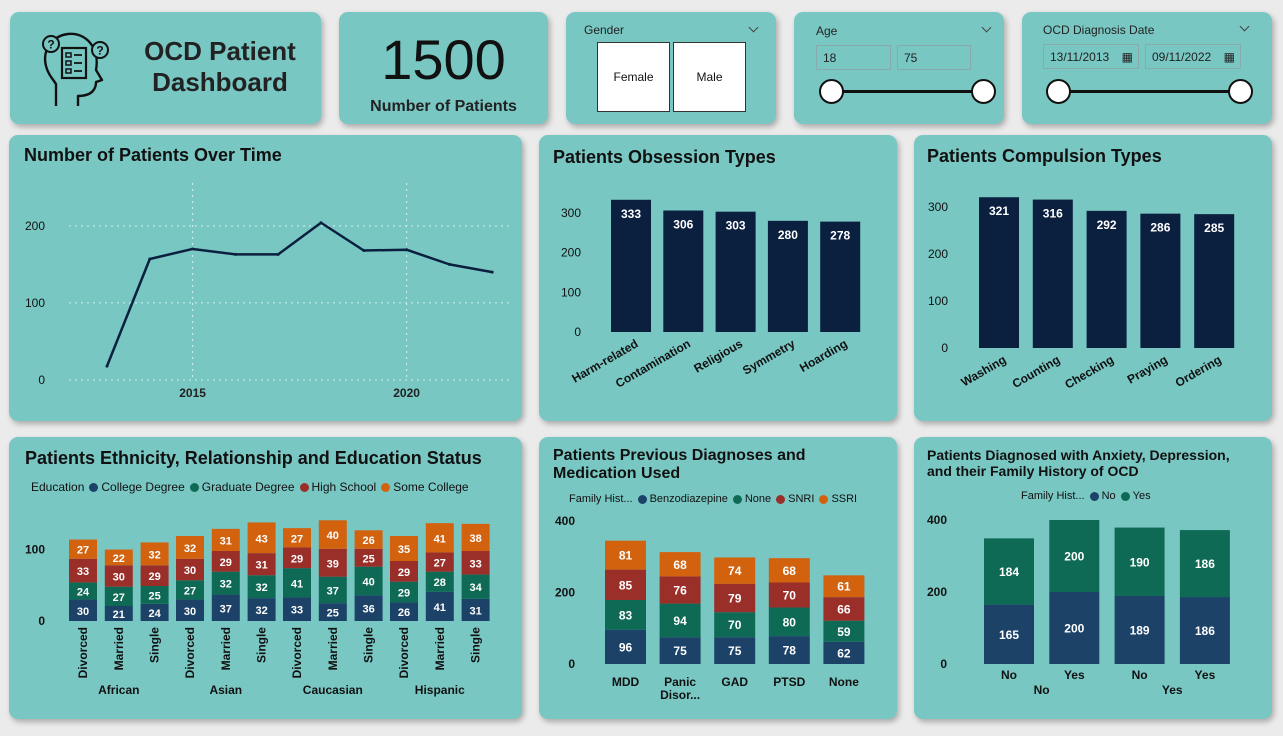  What do you see at coordinates (633, 77) in the screenshot?
I see `gender-option-female: Female` at bounding box center [633, 77].